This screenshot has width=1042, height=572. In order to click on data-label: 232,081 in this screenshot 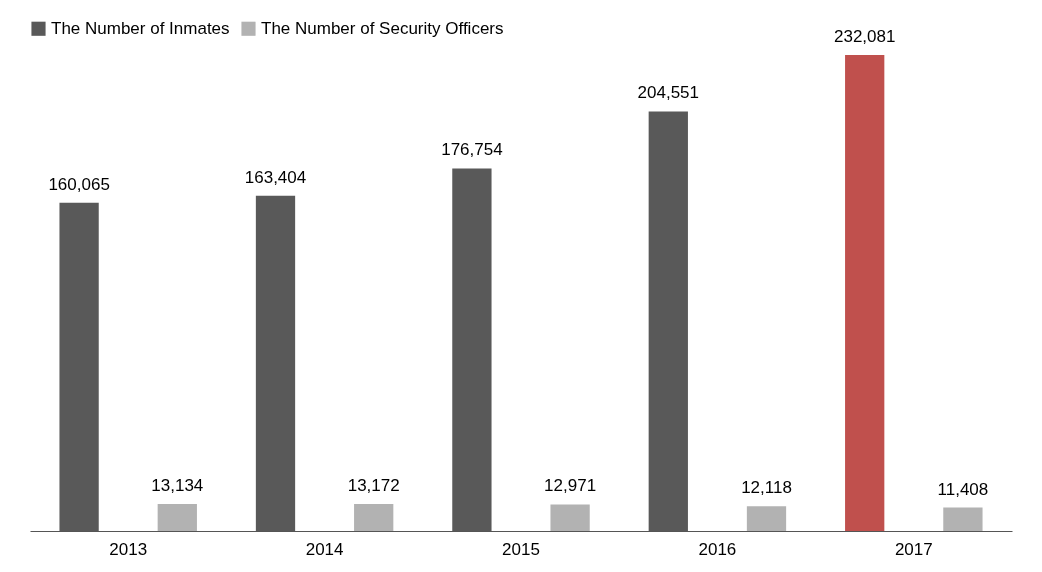, I will do `click(864, 36)`.